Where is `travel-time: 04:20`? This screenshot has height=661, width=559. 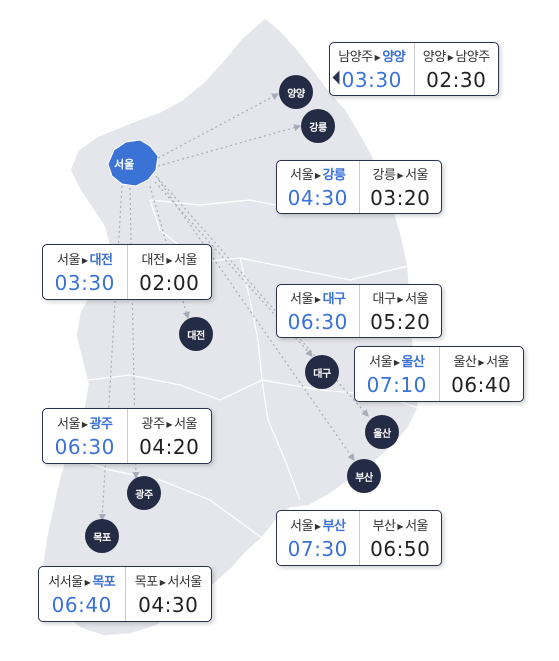 travel-time: 04:20 is located at coordinates (169, 447).